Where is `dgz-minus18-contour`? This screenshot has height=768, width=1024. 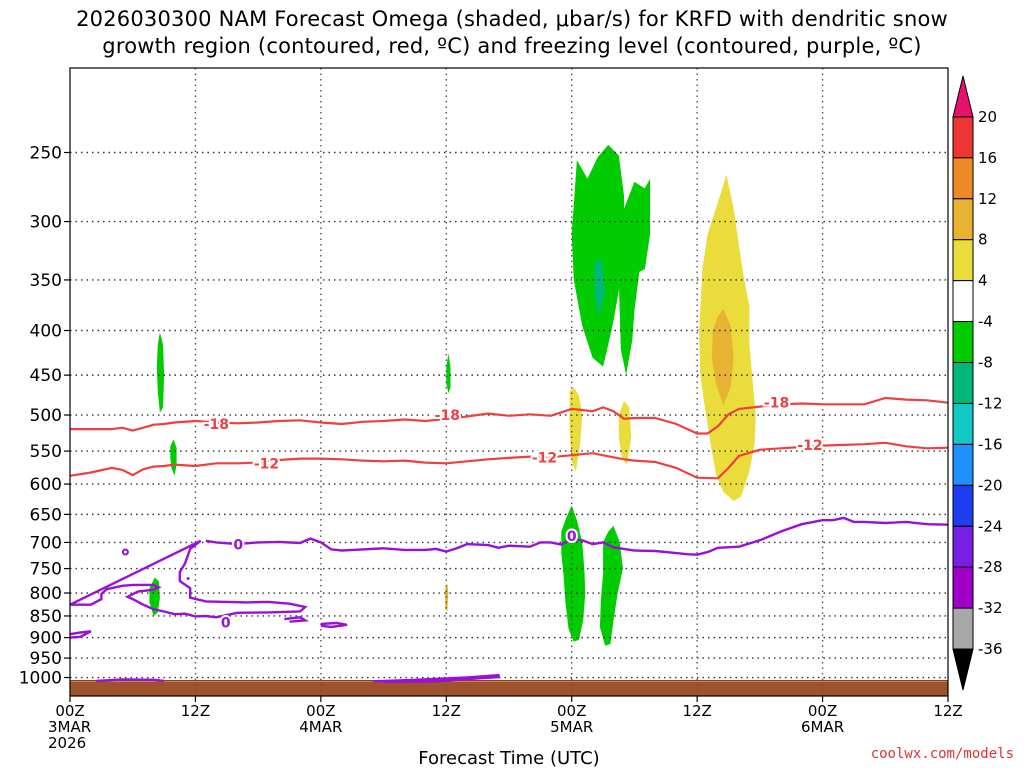
dgz-minus18-contour is located at coordinates (509, 415).